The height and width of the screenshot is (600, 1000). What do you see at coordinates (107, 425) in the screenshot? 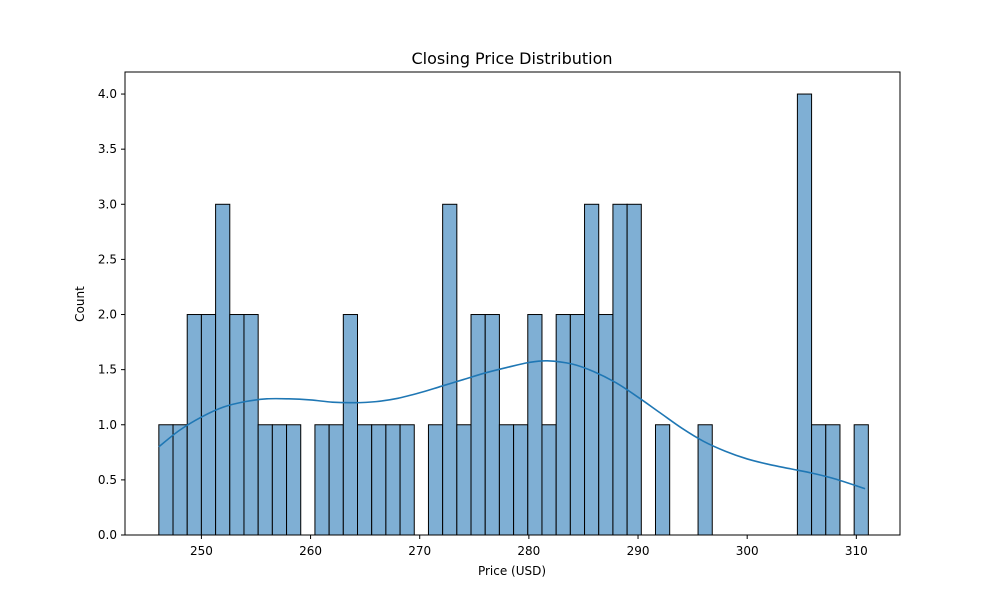
I see `y-tick-label: 1.0` at bounding box center [107, 425].